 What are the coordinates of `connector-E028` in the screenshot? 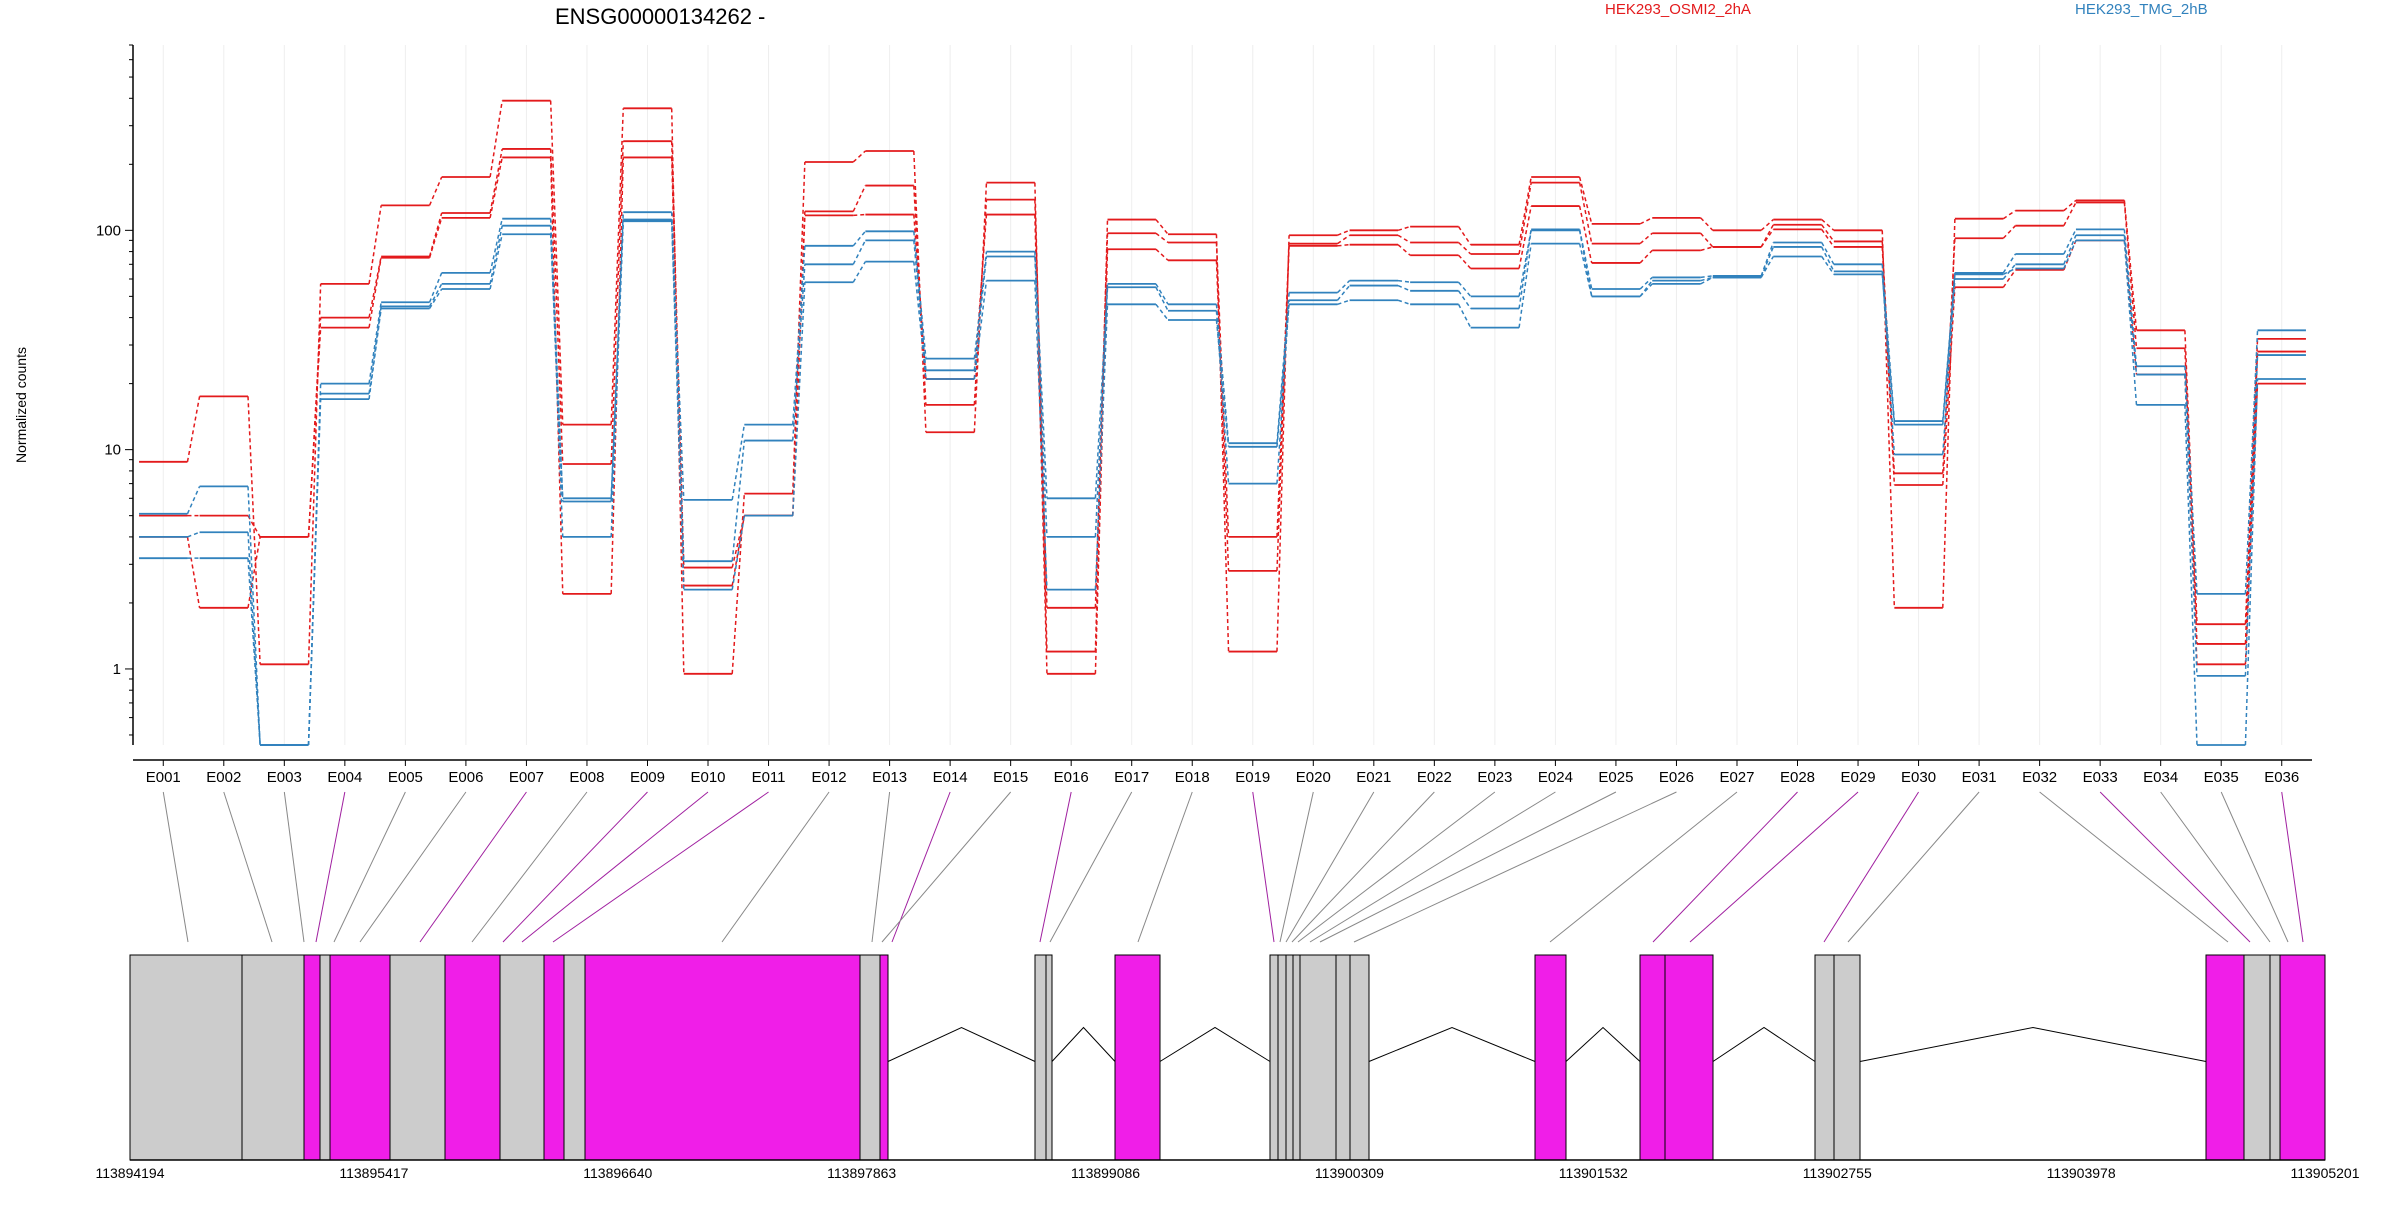 It's located at (1725, 867).